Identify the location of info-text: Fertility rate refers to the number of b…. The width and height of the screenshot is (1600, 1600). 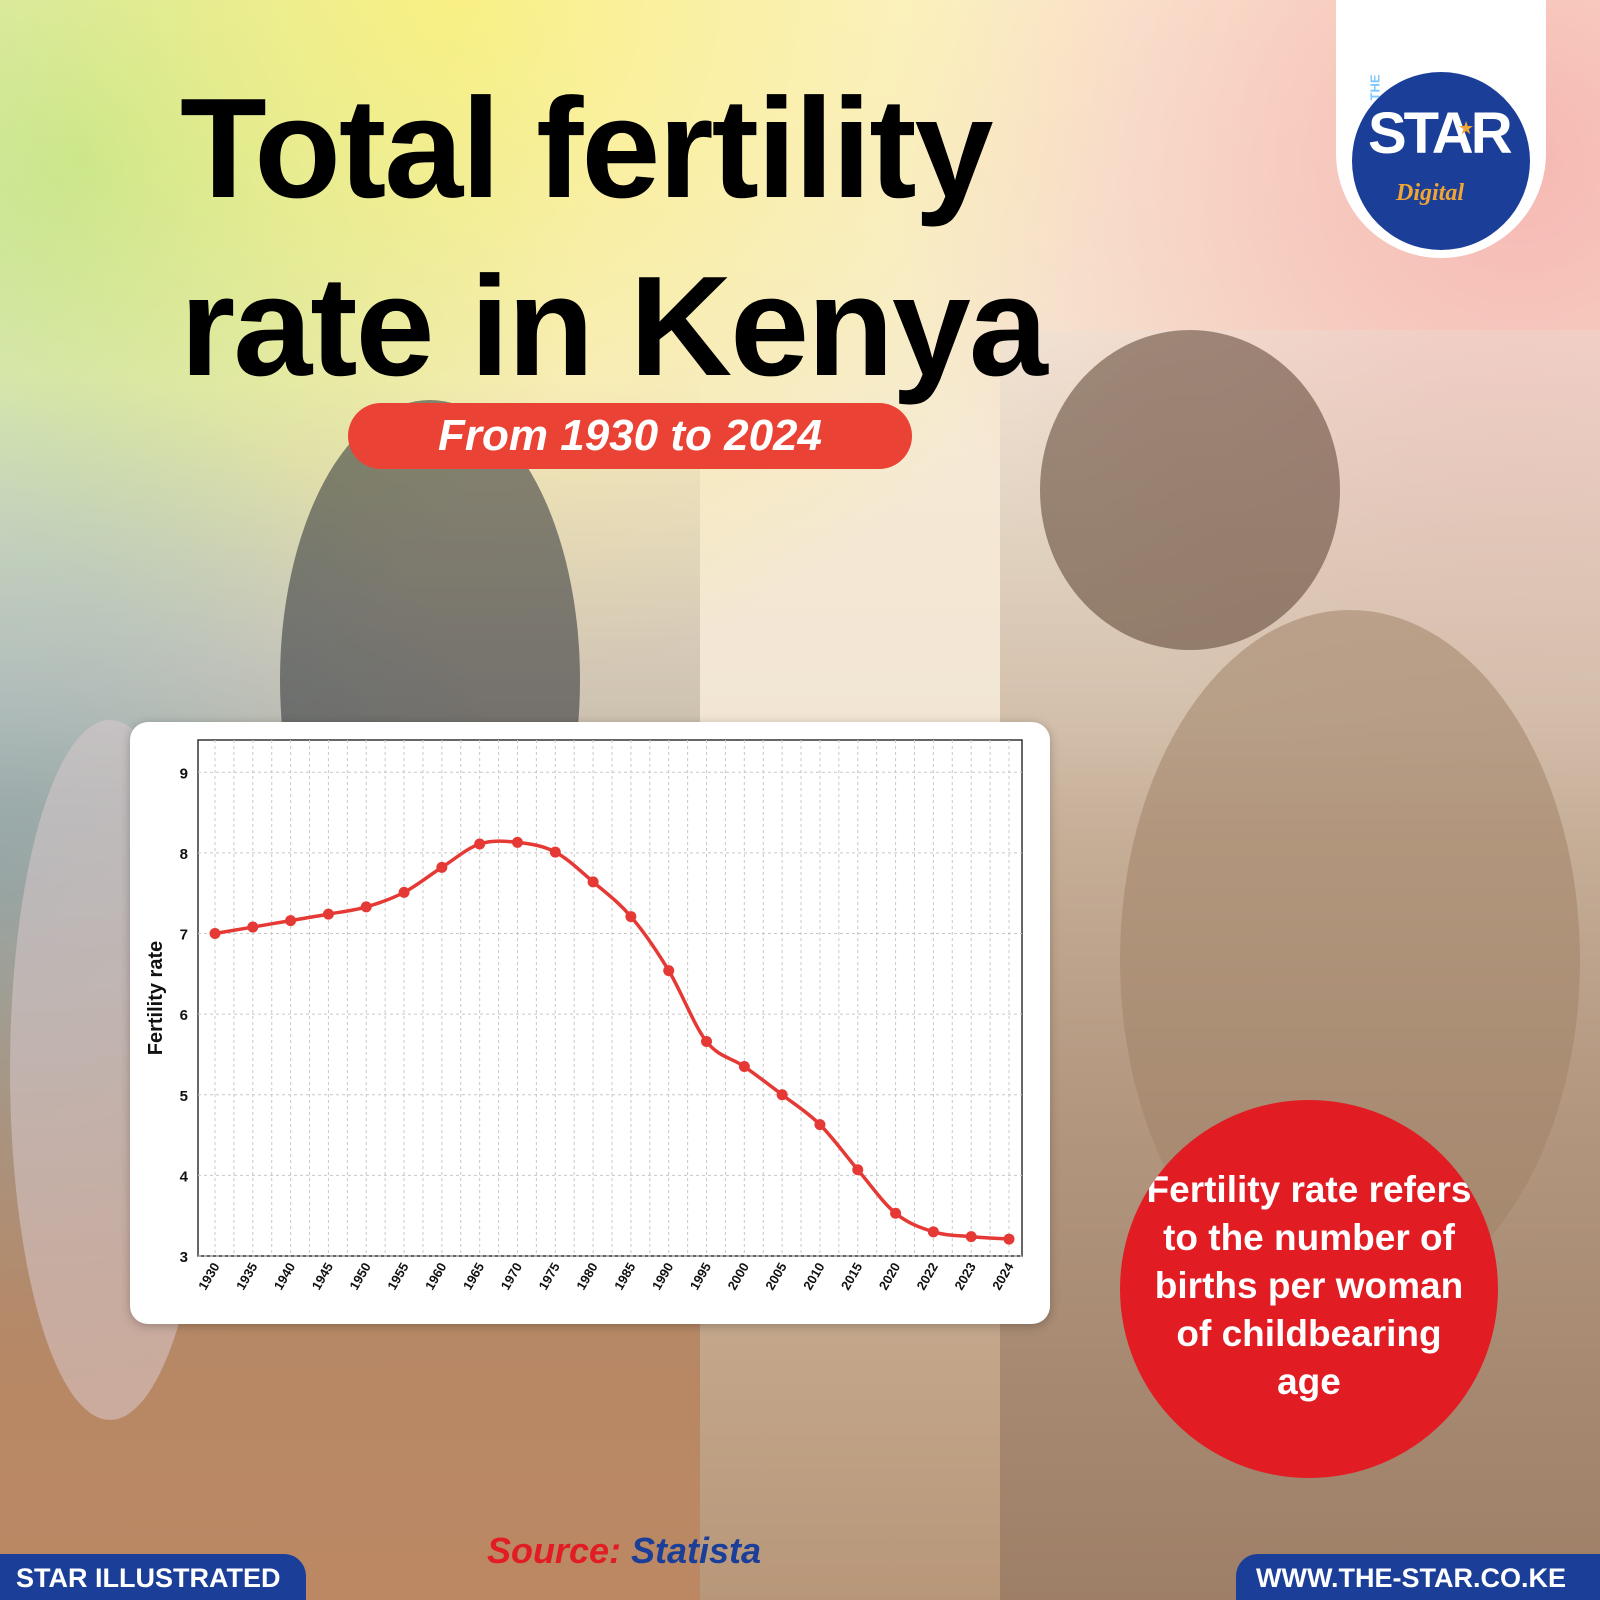
(1309, 1285).